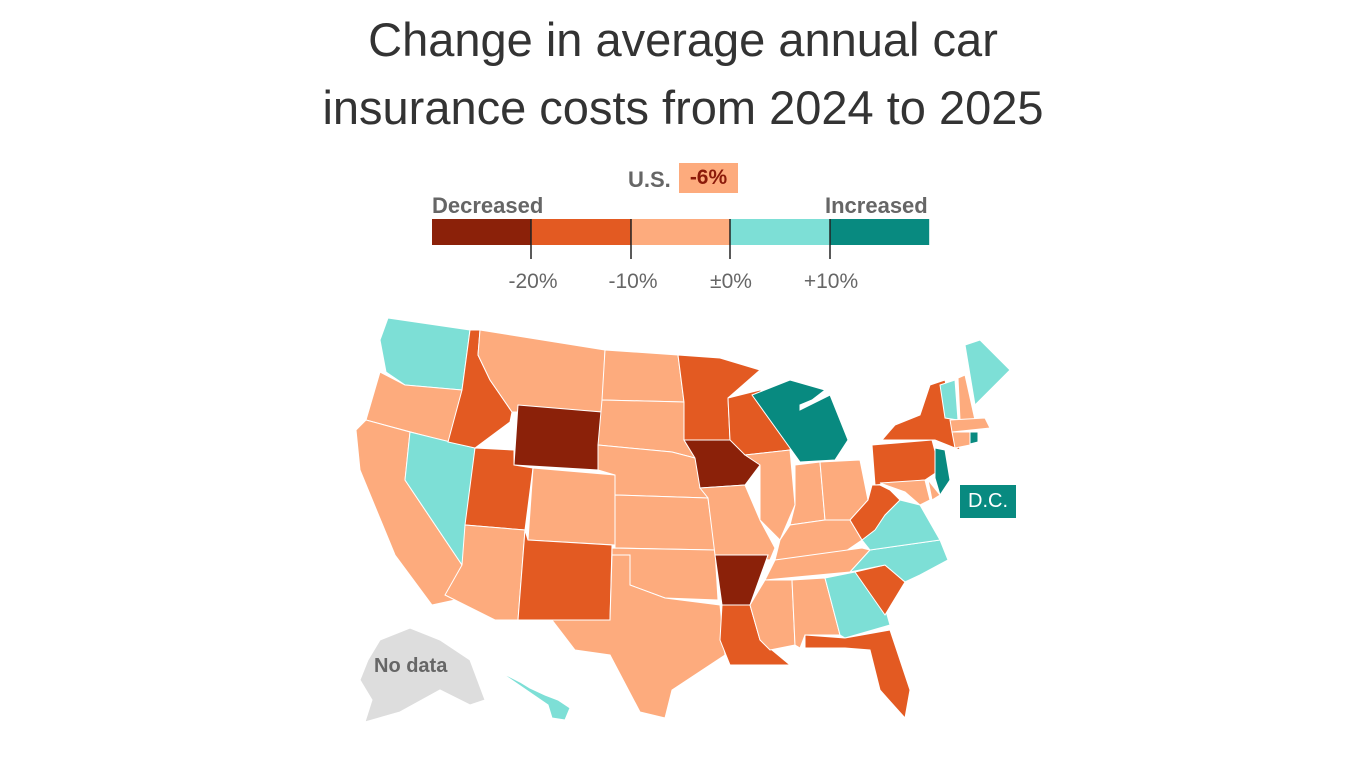  Describe the element at coordinates (920, 415) in the screenshot. I see `state-ny` at that location.